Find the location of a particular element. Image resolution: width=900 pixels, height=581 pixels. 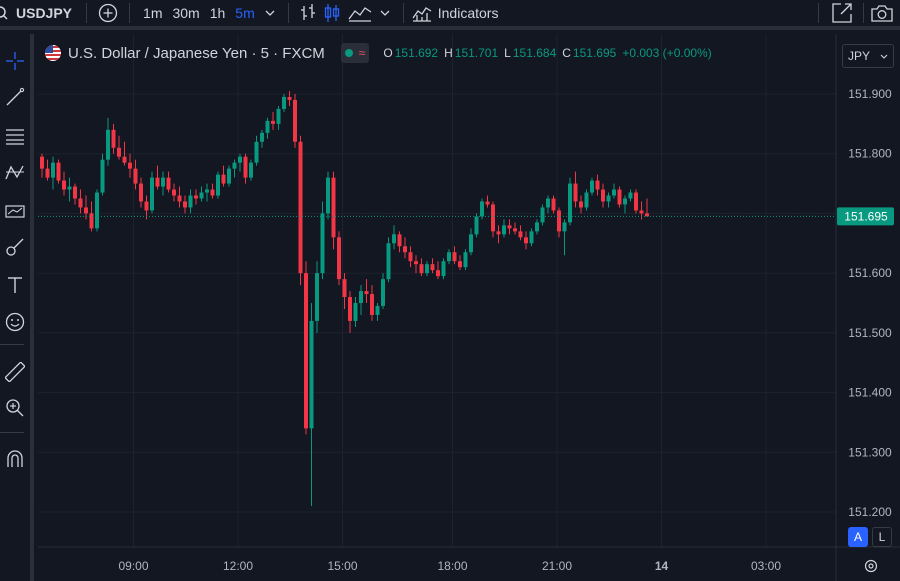

ohlc-close-key: C is located at coordinates (566, 53).